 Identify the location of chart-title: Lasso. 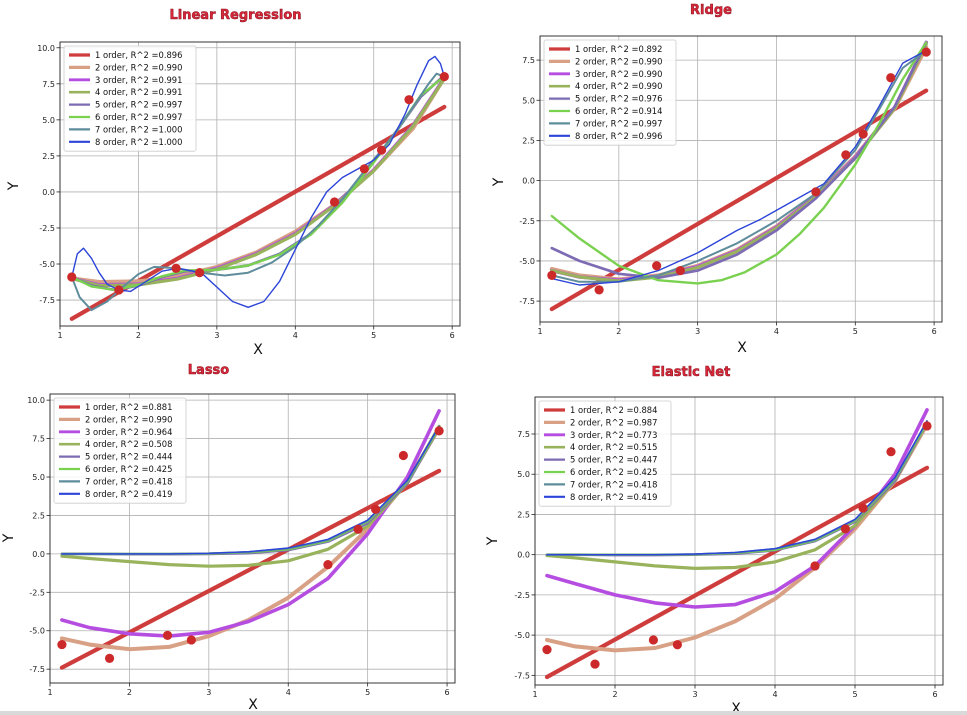
(208, 371).